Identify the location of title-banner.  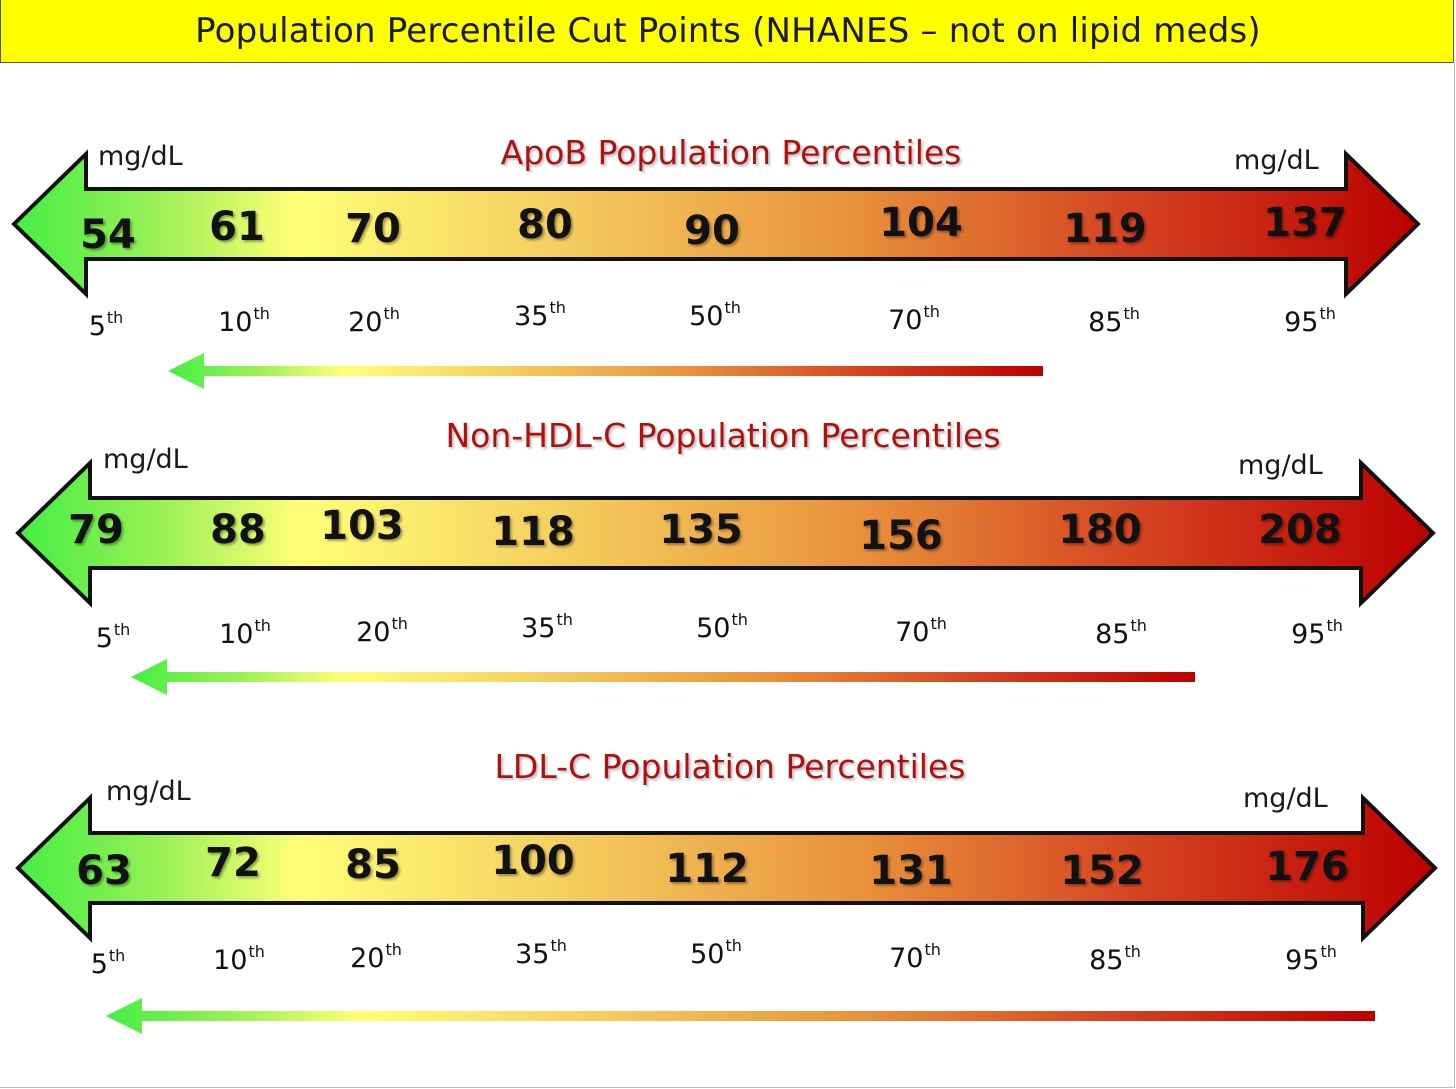
(727, 31).